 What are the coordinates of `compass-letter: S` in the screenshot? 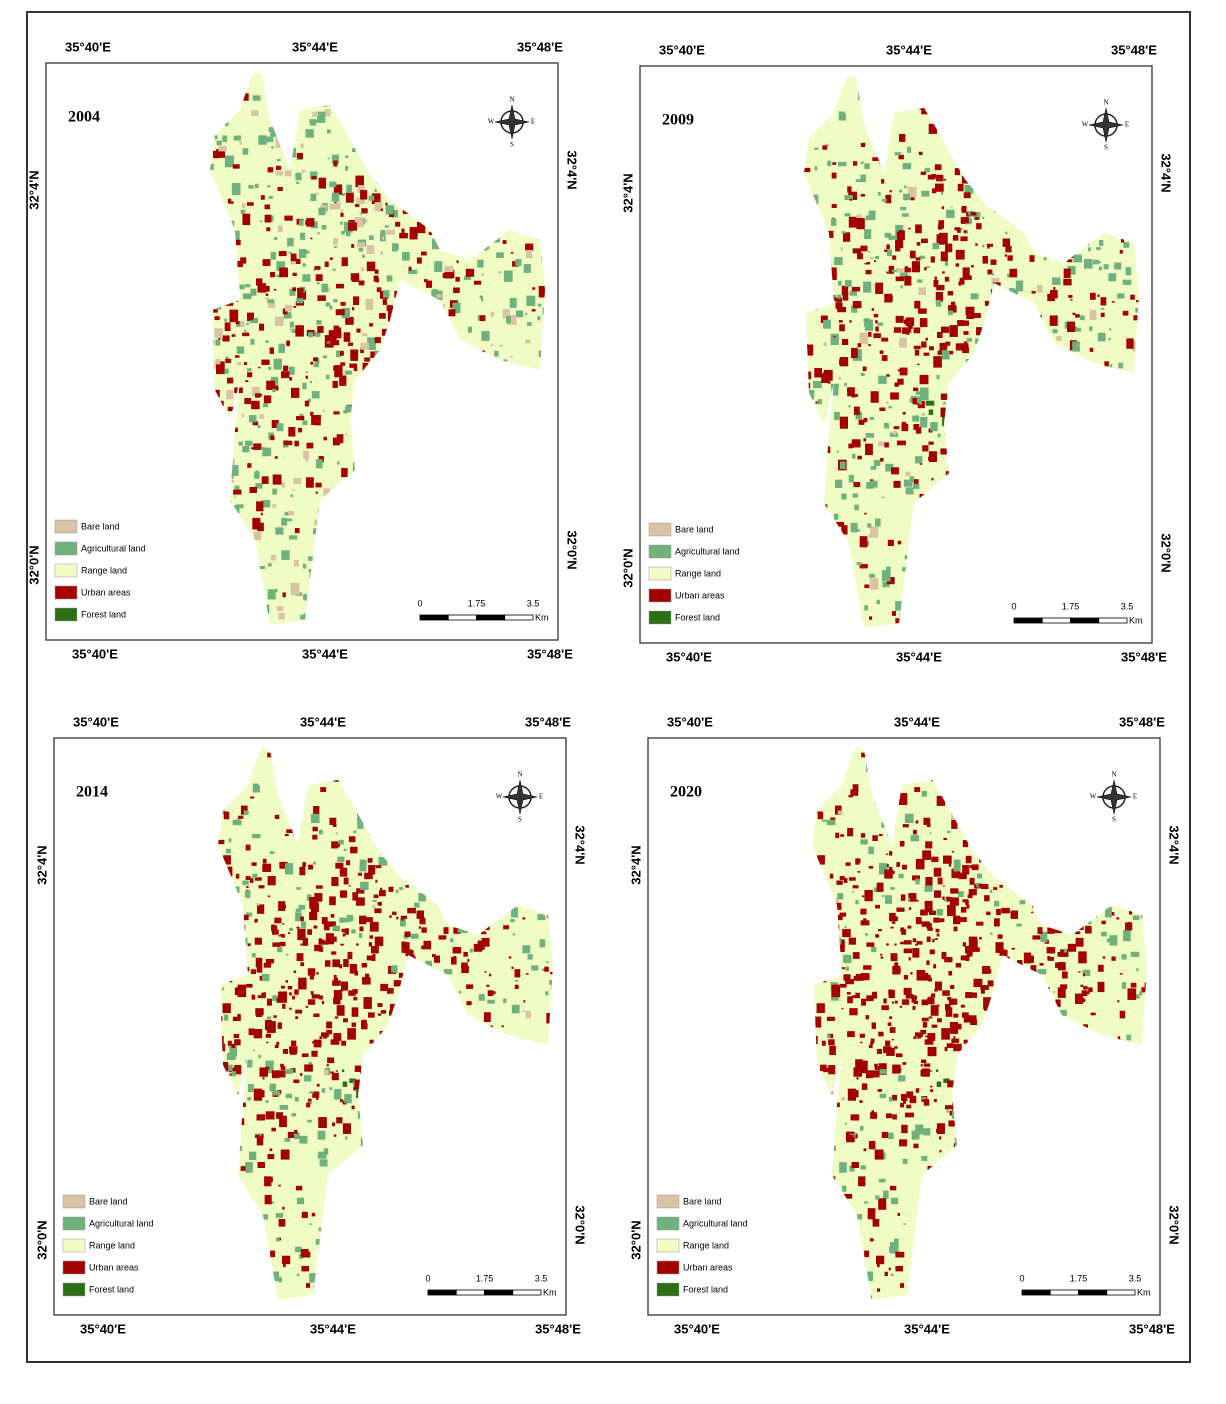 It's located at (520, 820).